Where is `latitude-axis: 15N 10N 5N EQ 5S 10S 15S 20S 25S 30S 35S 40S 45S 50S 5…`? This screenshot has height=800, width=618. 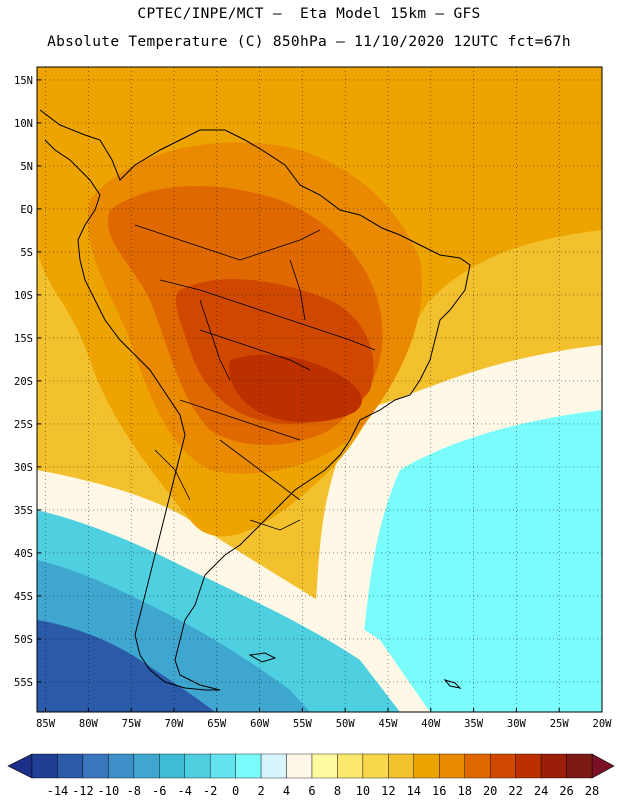
latitude-axis: 15N 10N 5N EQ 5S 10S 15S 20S 25S 30S 35S 40S 45S 50S 5… is located at coordinates (27, 382).